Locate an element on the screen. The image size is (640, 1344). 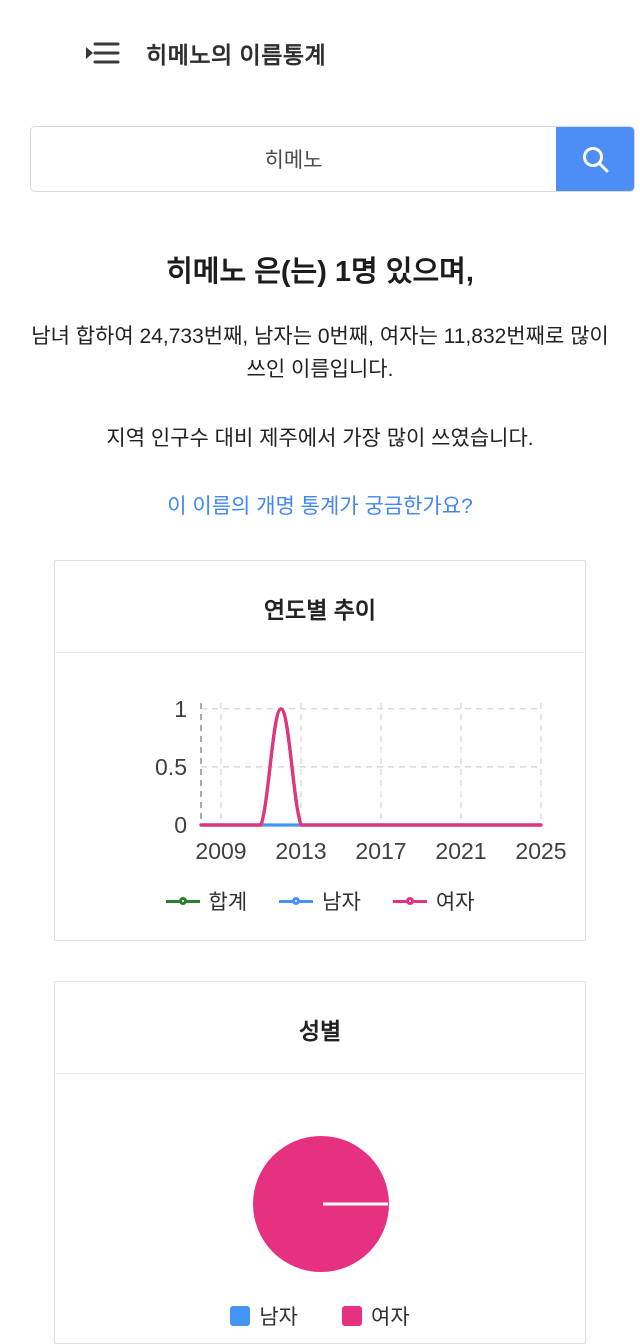
search-icon is located at coordinates (596, 160).